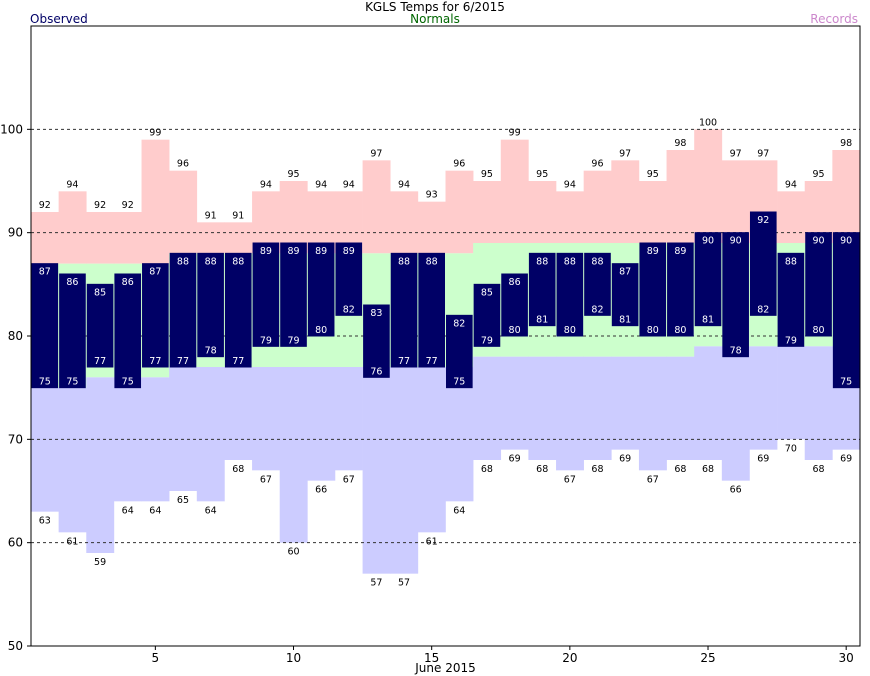 Image resolution: width=870 pixels, height=676 pixels. What do you see at coordinates (349, 309) in the screenshot?
I see `observed-low-label: 82` at bounding box center [349, 309].